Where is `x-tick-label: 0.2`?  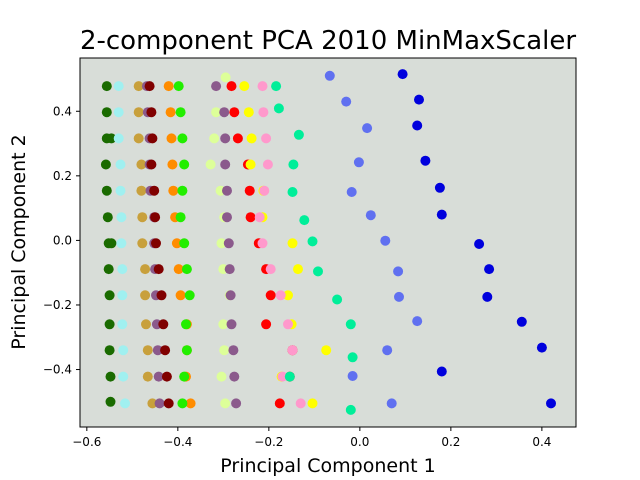 x-tick-label: 0.2 is located at coordinates (450, 442).